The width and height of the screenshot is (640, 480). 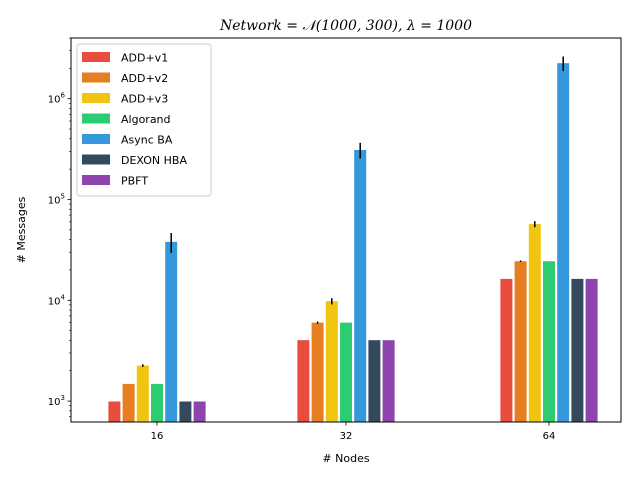 What do you see at coordinates (134, 181) in the screenshot?
I see `legend-label: PBFT` at bounding box center [134, 181].